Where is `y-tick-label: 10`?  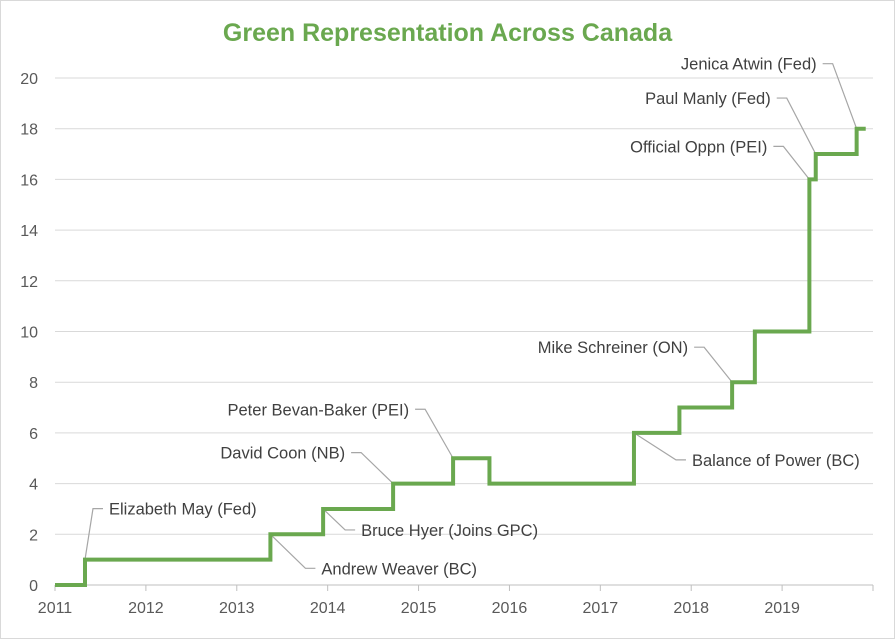 y-tick-label: 10 is located at coordinates (29, 333).